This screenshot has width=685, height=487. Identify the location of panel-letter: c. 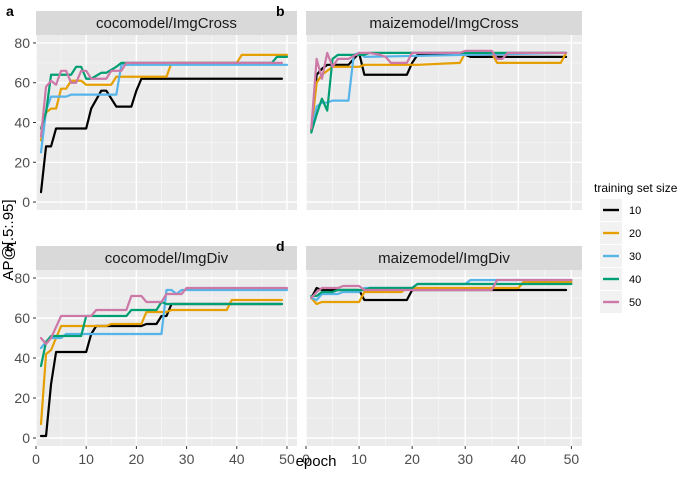
(10, 246).